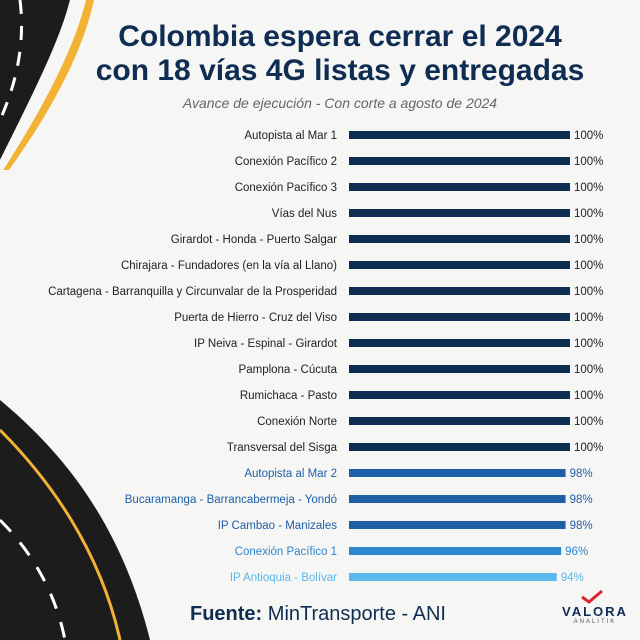  What do you see at coordinates (340, 70) in the screenshot?
I see `title-line-2: con 18 vías 4G listas y entregadas` at bounding box center [340, 70].